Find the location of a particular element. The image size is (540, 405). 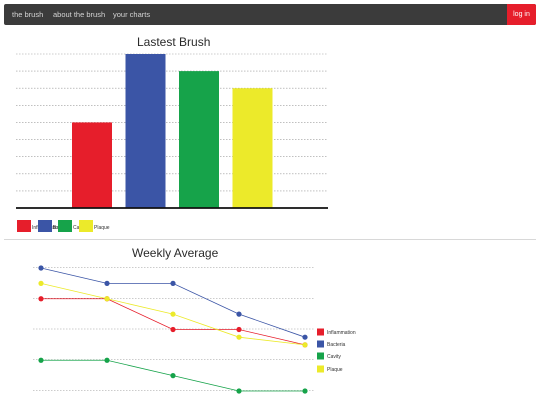

nav-link-your-charts: your charts is located at coordinates (132, 14).